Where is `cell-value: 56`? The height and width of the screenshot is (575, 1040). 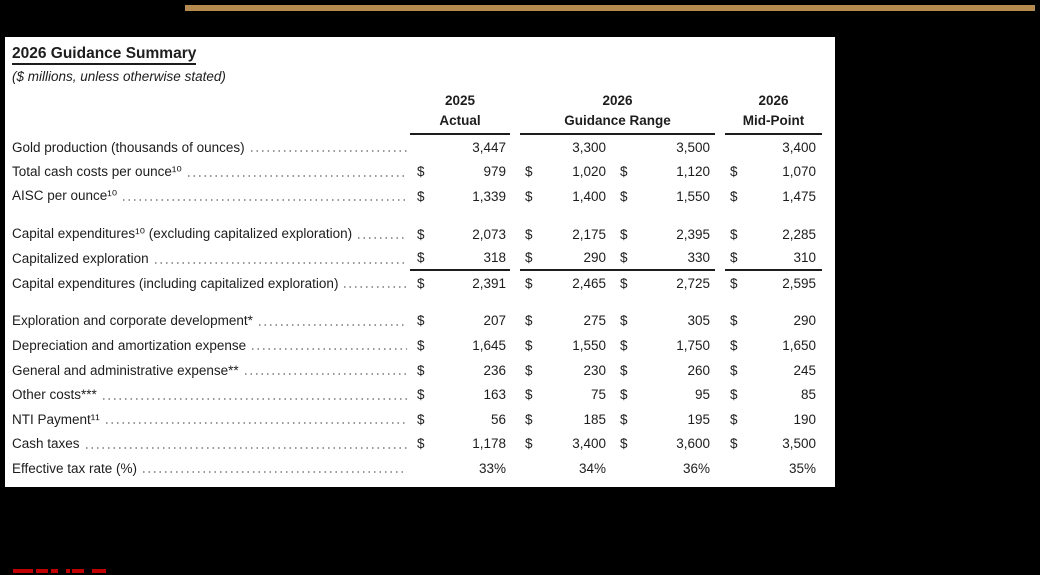
cell-value: 56 is located at coordinates (498, 419).